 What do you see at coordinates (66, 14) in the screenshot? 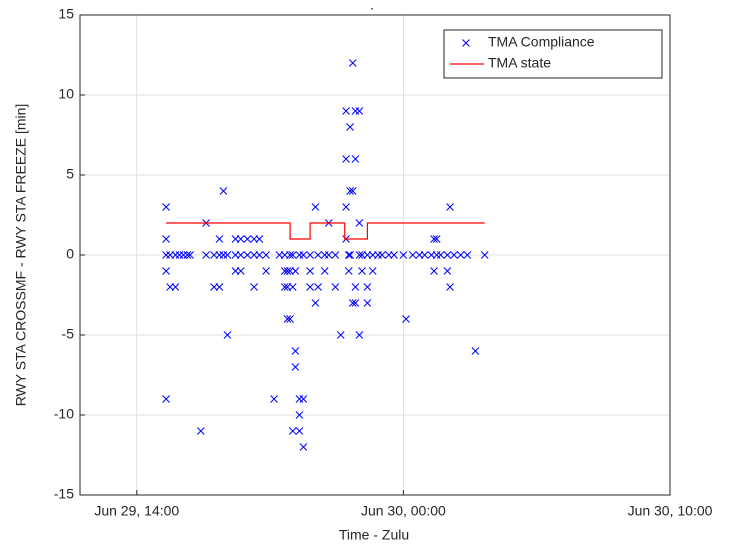
I see `y-tick-label: 15` at bounding box center [66, 14].